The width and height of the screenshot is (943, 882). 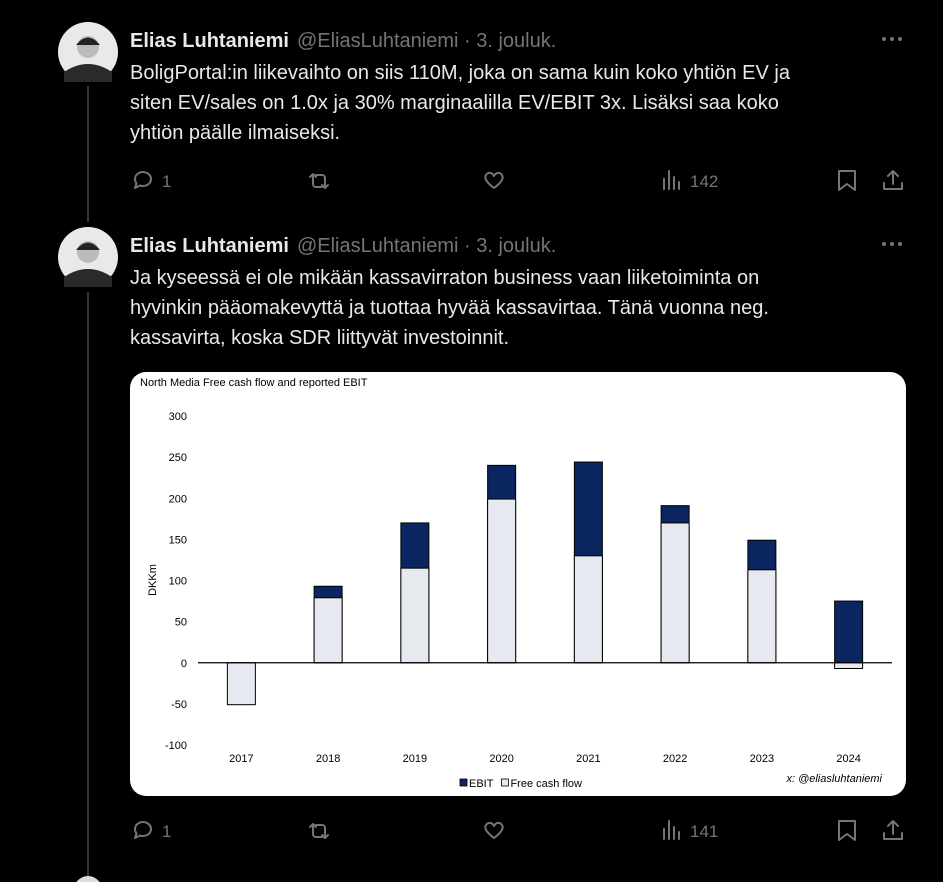 What do you see at coordinates (328, 759) in the screenshot?
I see `x-tick-label: 2018` at bounding box center [328, 759].